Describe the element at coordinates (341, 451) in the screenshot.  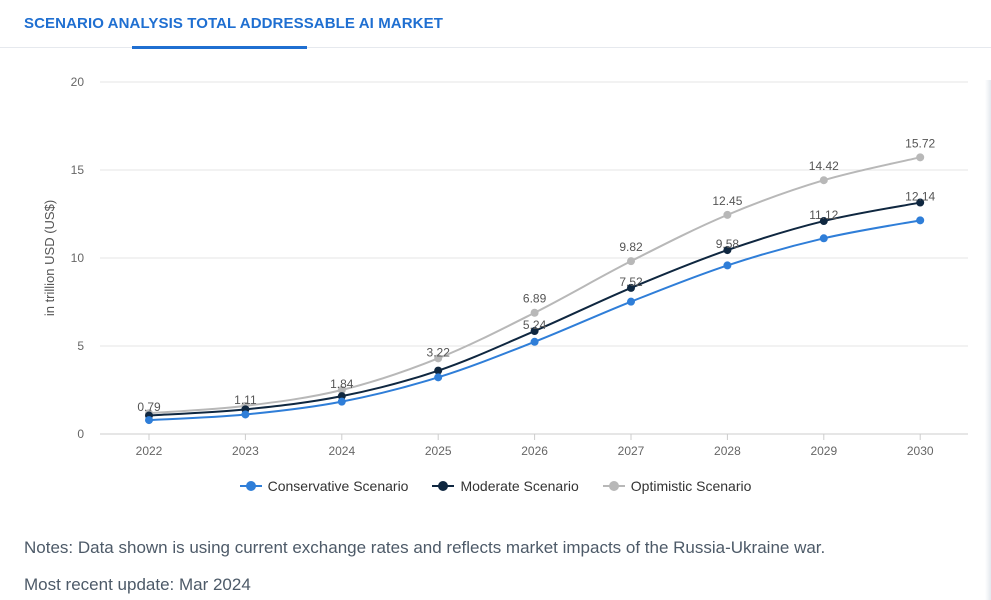
I see `x-tick-label: 2024` at that location.